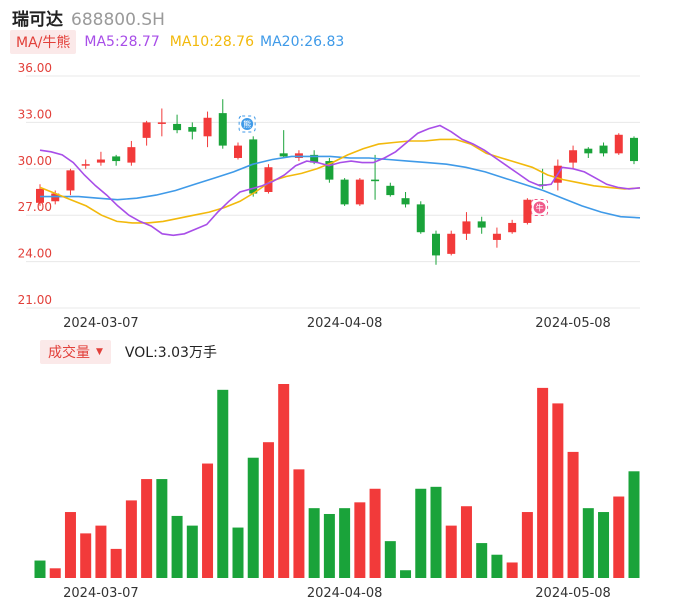 This screenshot has width=686, height=606. Describe the element at coordinates (99, 352) in the screenshot. I see `caret-down-icon: ▼` at that location.